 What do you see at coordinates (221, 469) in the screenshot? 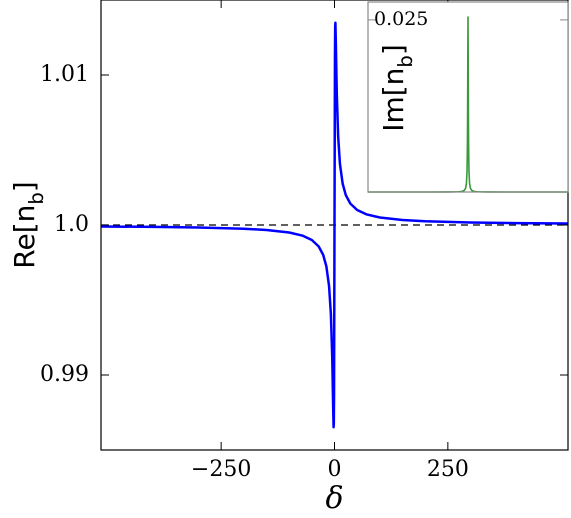
I see `x-tick-label: −250` at bounding box center [221, 469].